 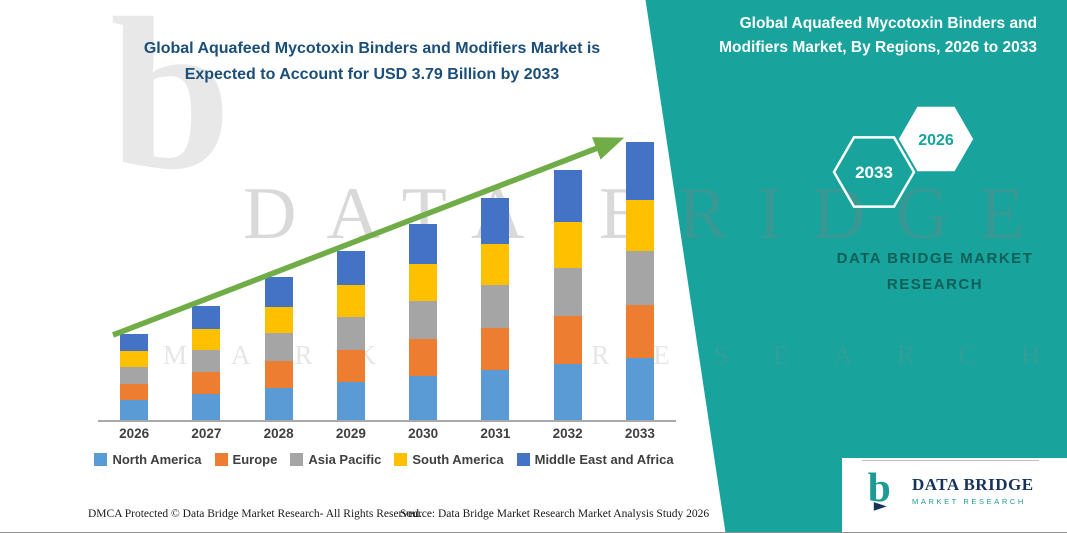 I want to click on legend-label: South America, so click(x=458, y=459).